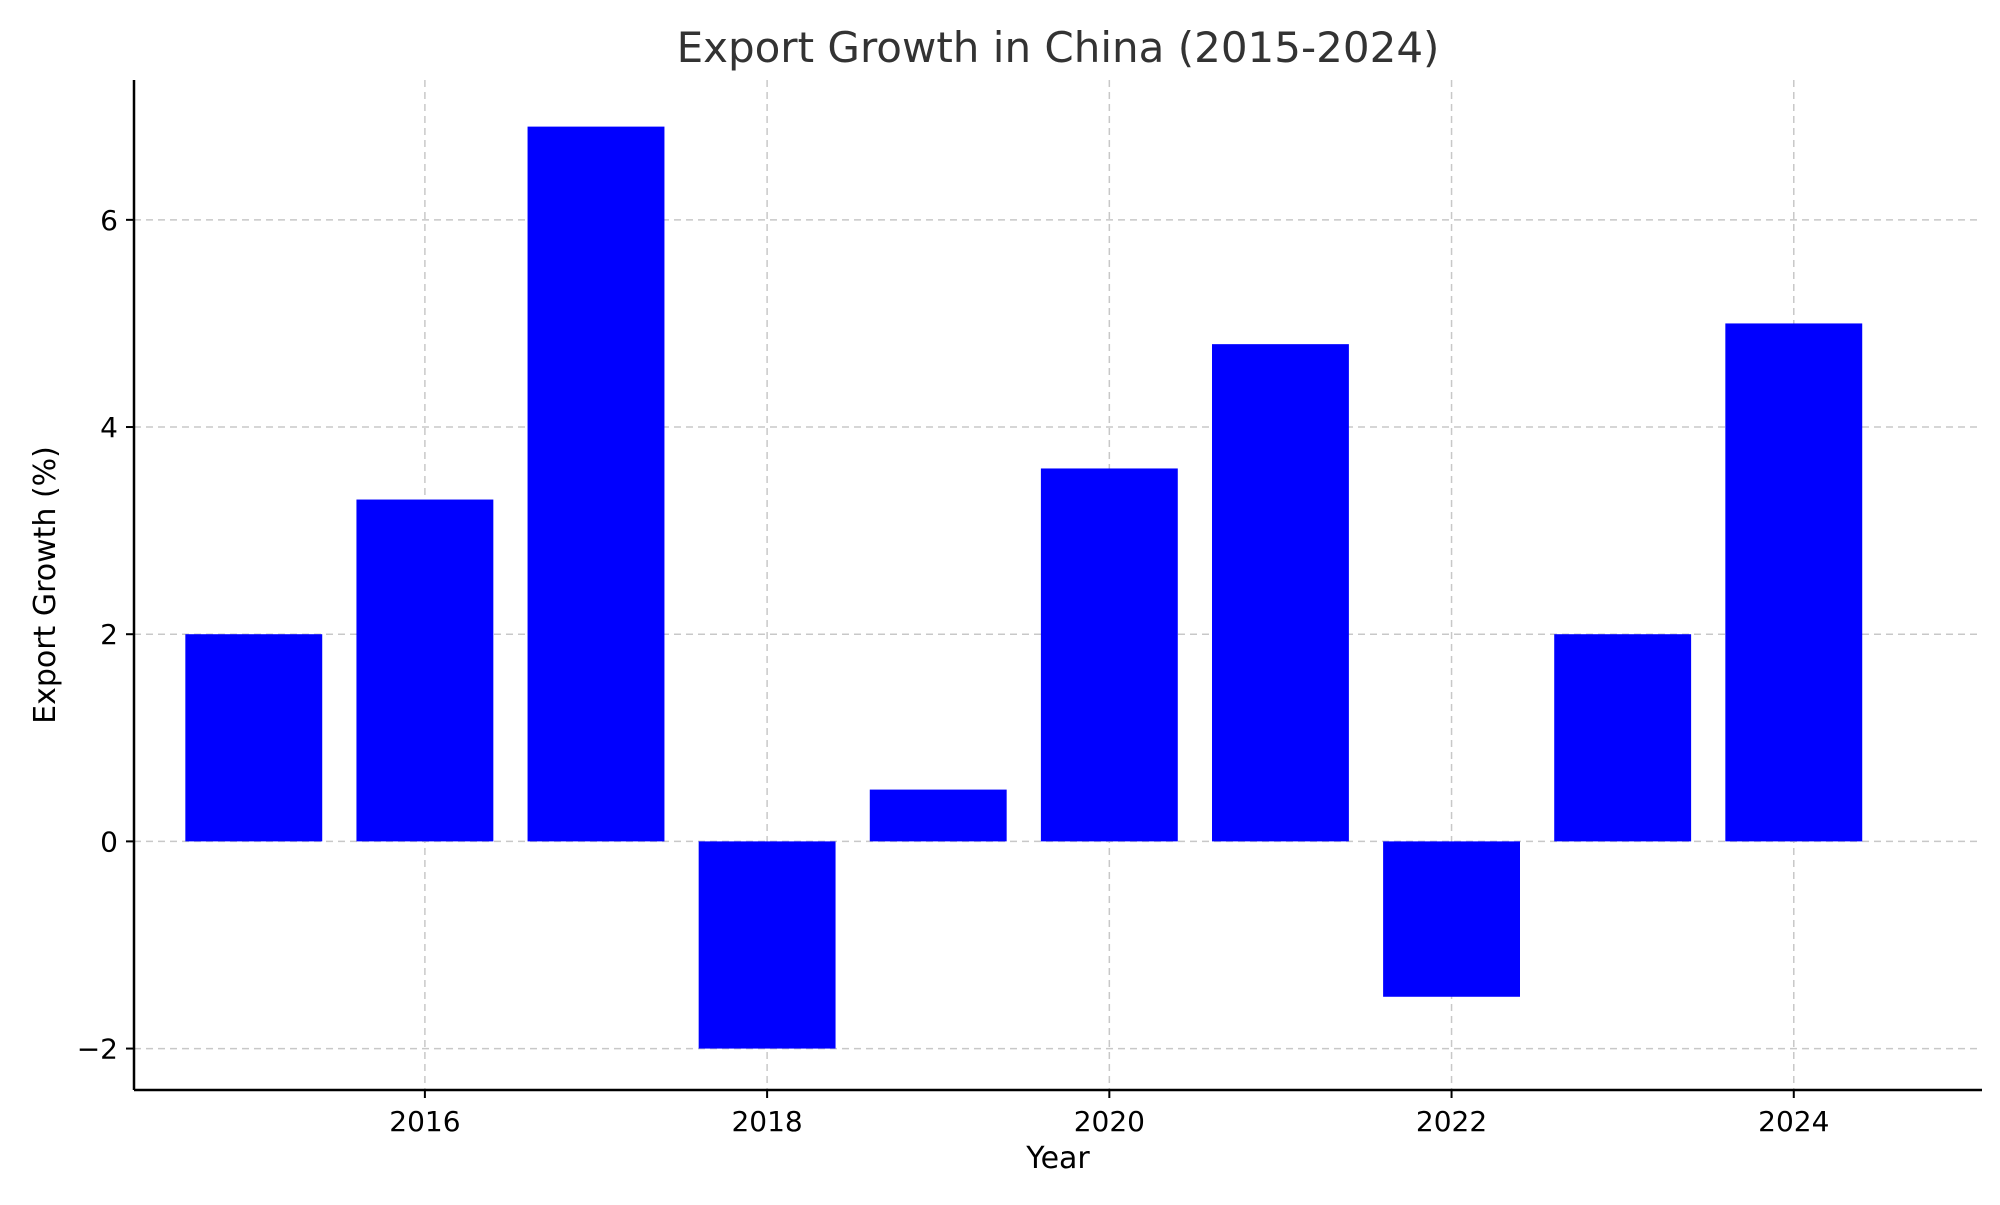 The height and width of the screenshot is (1205, 2000). What do you see at coordinates (254, 738) in the screenshot?
I see `bar-2015` at bounding box center [254, 738].